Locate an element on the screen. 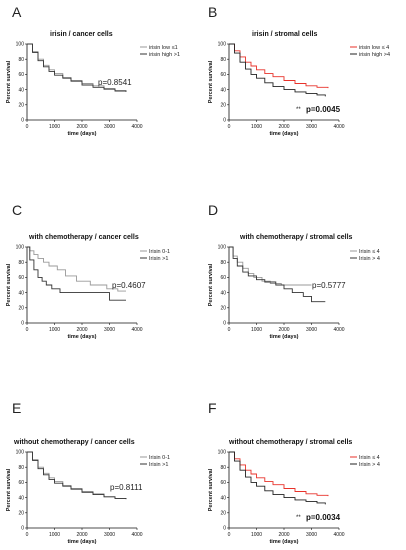 This screenshot has height=550, width=406. p-value: p=0.0045 is located at coordinates (323, 109).